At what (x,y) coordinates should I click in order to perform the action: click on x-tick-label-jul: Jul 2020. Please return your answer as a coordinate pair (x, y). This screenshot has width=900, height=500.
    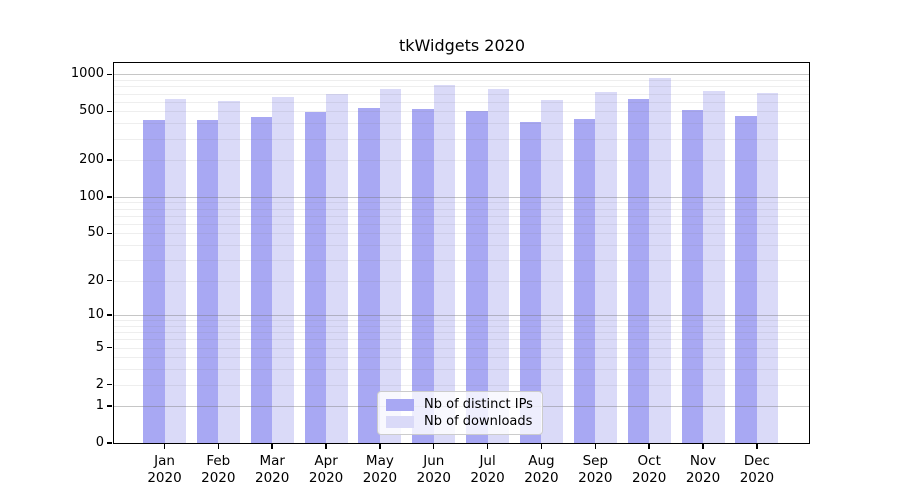
    Looking at the image, I should click on (487, 469).